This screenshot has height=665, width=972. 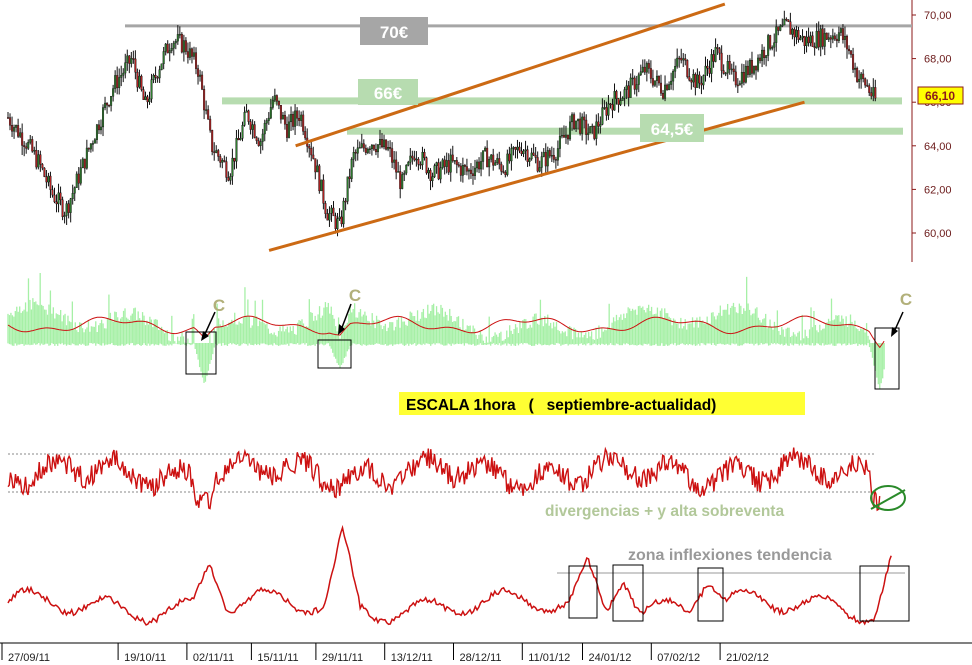 I want to click on label-66: 66€, so click(x=388, y=92).